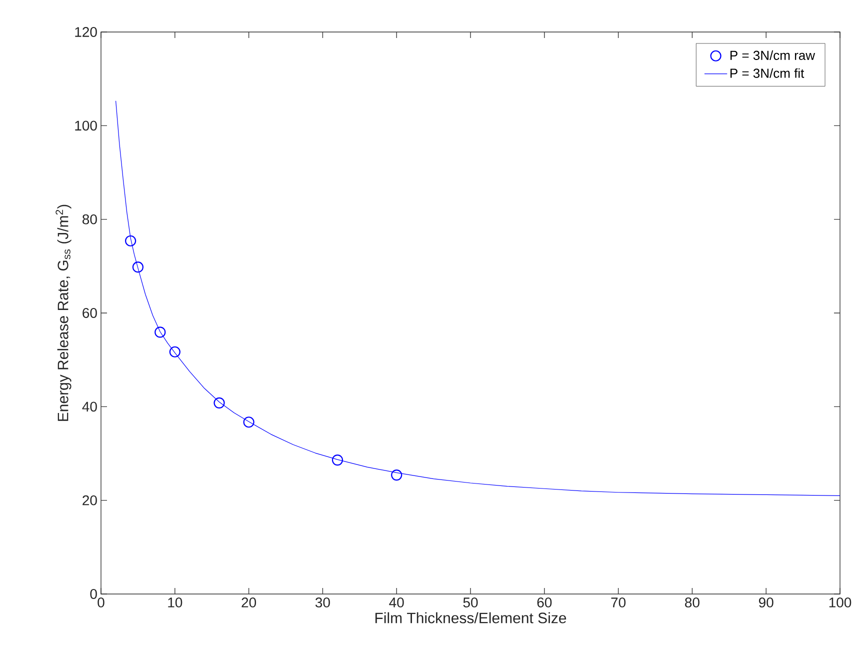 This screenshot has width=864, height=666. Describe the element at coordinates (89, 219) in the screenshot. I see `y-tick-label: 80` at that location.